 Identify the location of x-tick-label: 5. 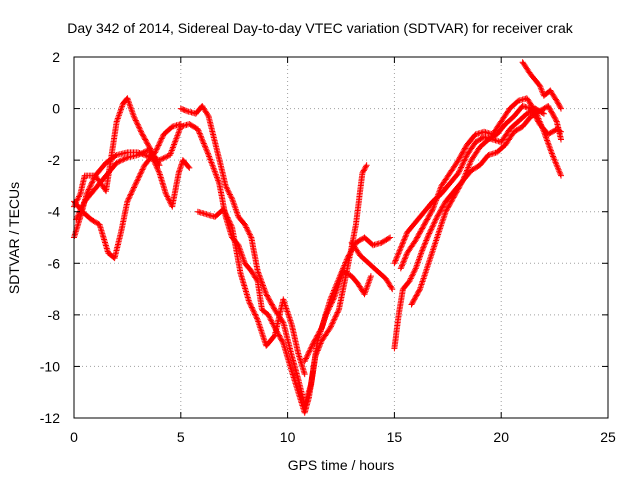
(181, 437).